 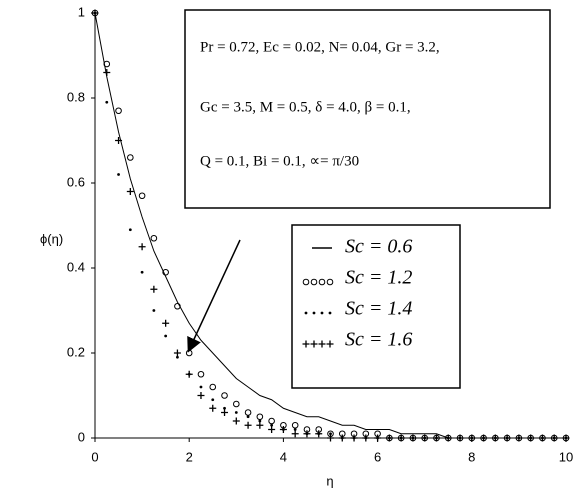 What do you see at coordinates (76, 181) in the screenshot?
I see `y-tick-label: 0.6` at bounding box center [76, 181].